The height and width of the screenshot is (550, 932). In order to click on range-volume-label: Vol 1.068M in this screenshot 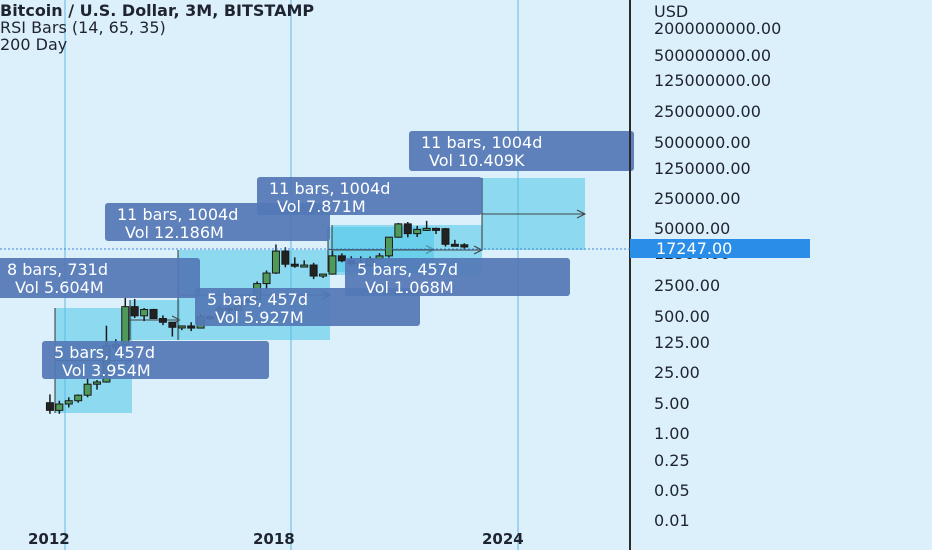, I will do `click(409, 287)`.